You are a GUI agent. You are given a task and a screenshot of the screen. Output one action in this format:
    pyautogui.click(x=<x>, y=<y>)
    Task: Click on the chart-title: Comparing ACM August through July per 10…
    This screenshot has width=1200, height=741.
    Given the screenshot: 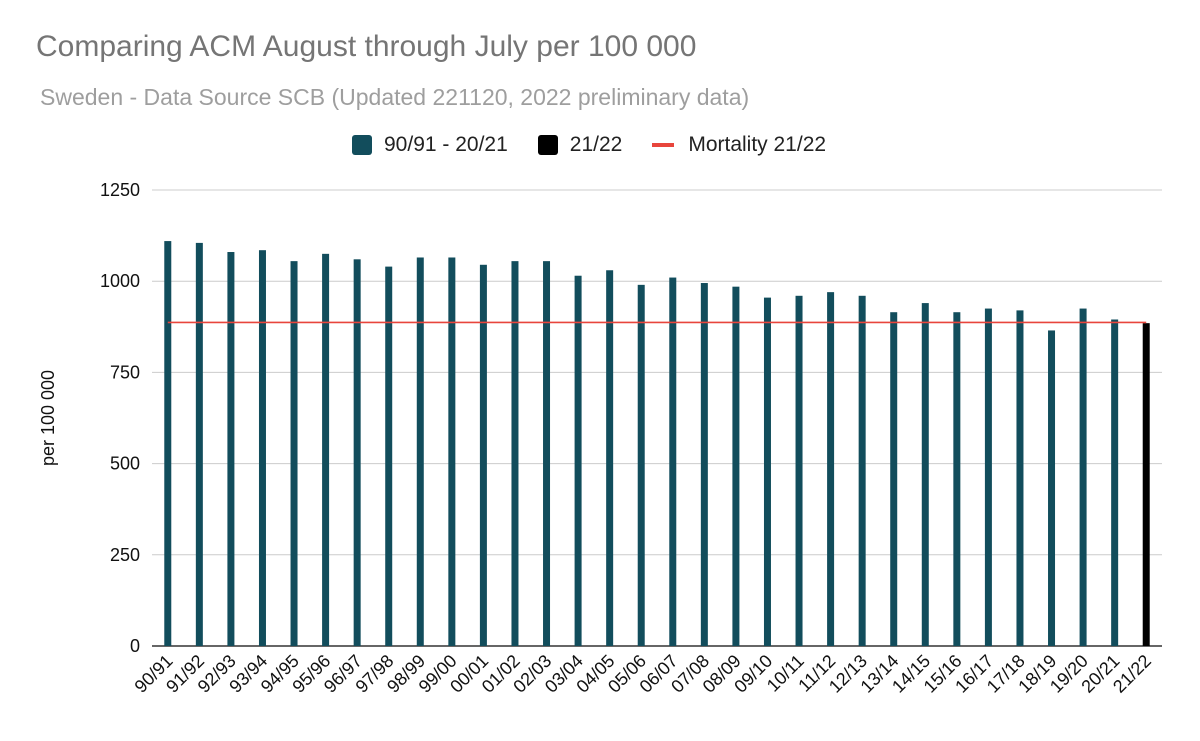 What is the action you would take?
    pyautogui.click(x=366, y=46)
    